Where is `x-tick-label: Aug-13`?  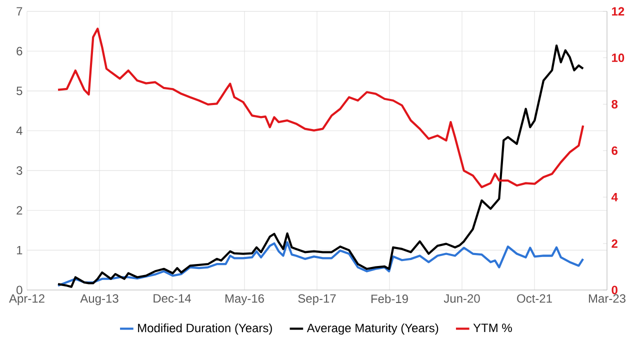
x-tick-label: Aug-13 is located at coordinates (99, 300).